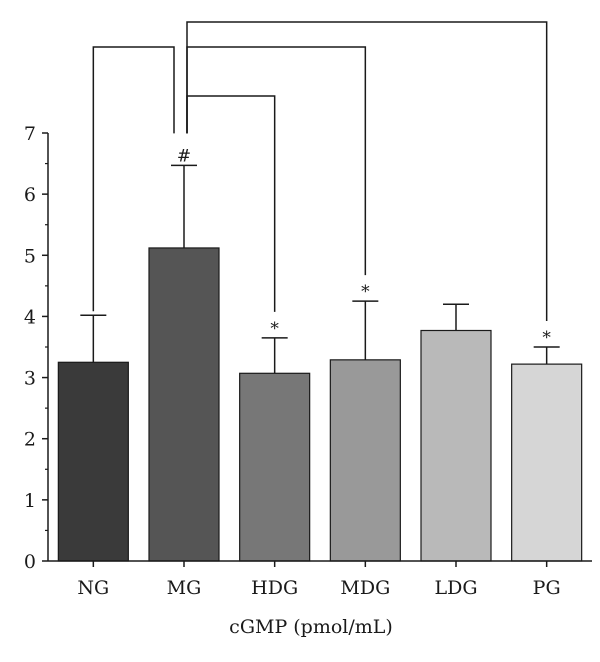  Describe the element at coordinates (30, 379) in the screenshot. I see `y-tick-label-3: 3` at that location.